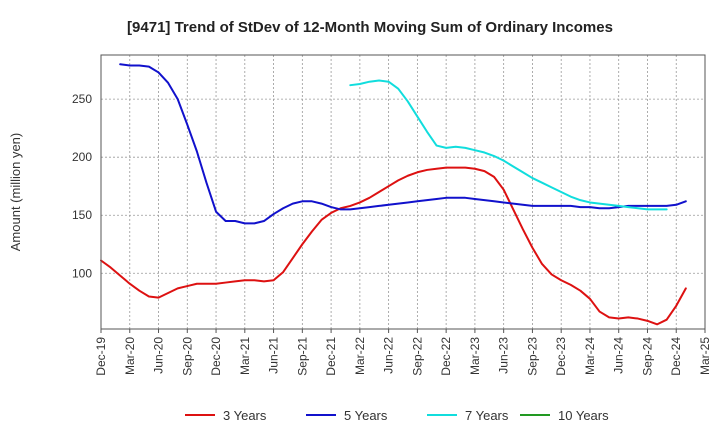 The width and height of the screenshot is (720, 445). What do you see at coordinates (82, 186) in the screenshot?
I see `y-tick-labels: 100 150 200 250` at bounding box center [82, 186].